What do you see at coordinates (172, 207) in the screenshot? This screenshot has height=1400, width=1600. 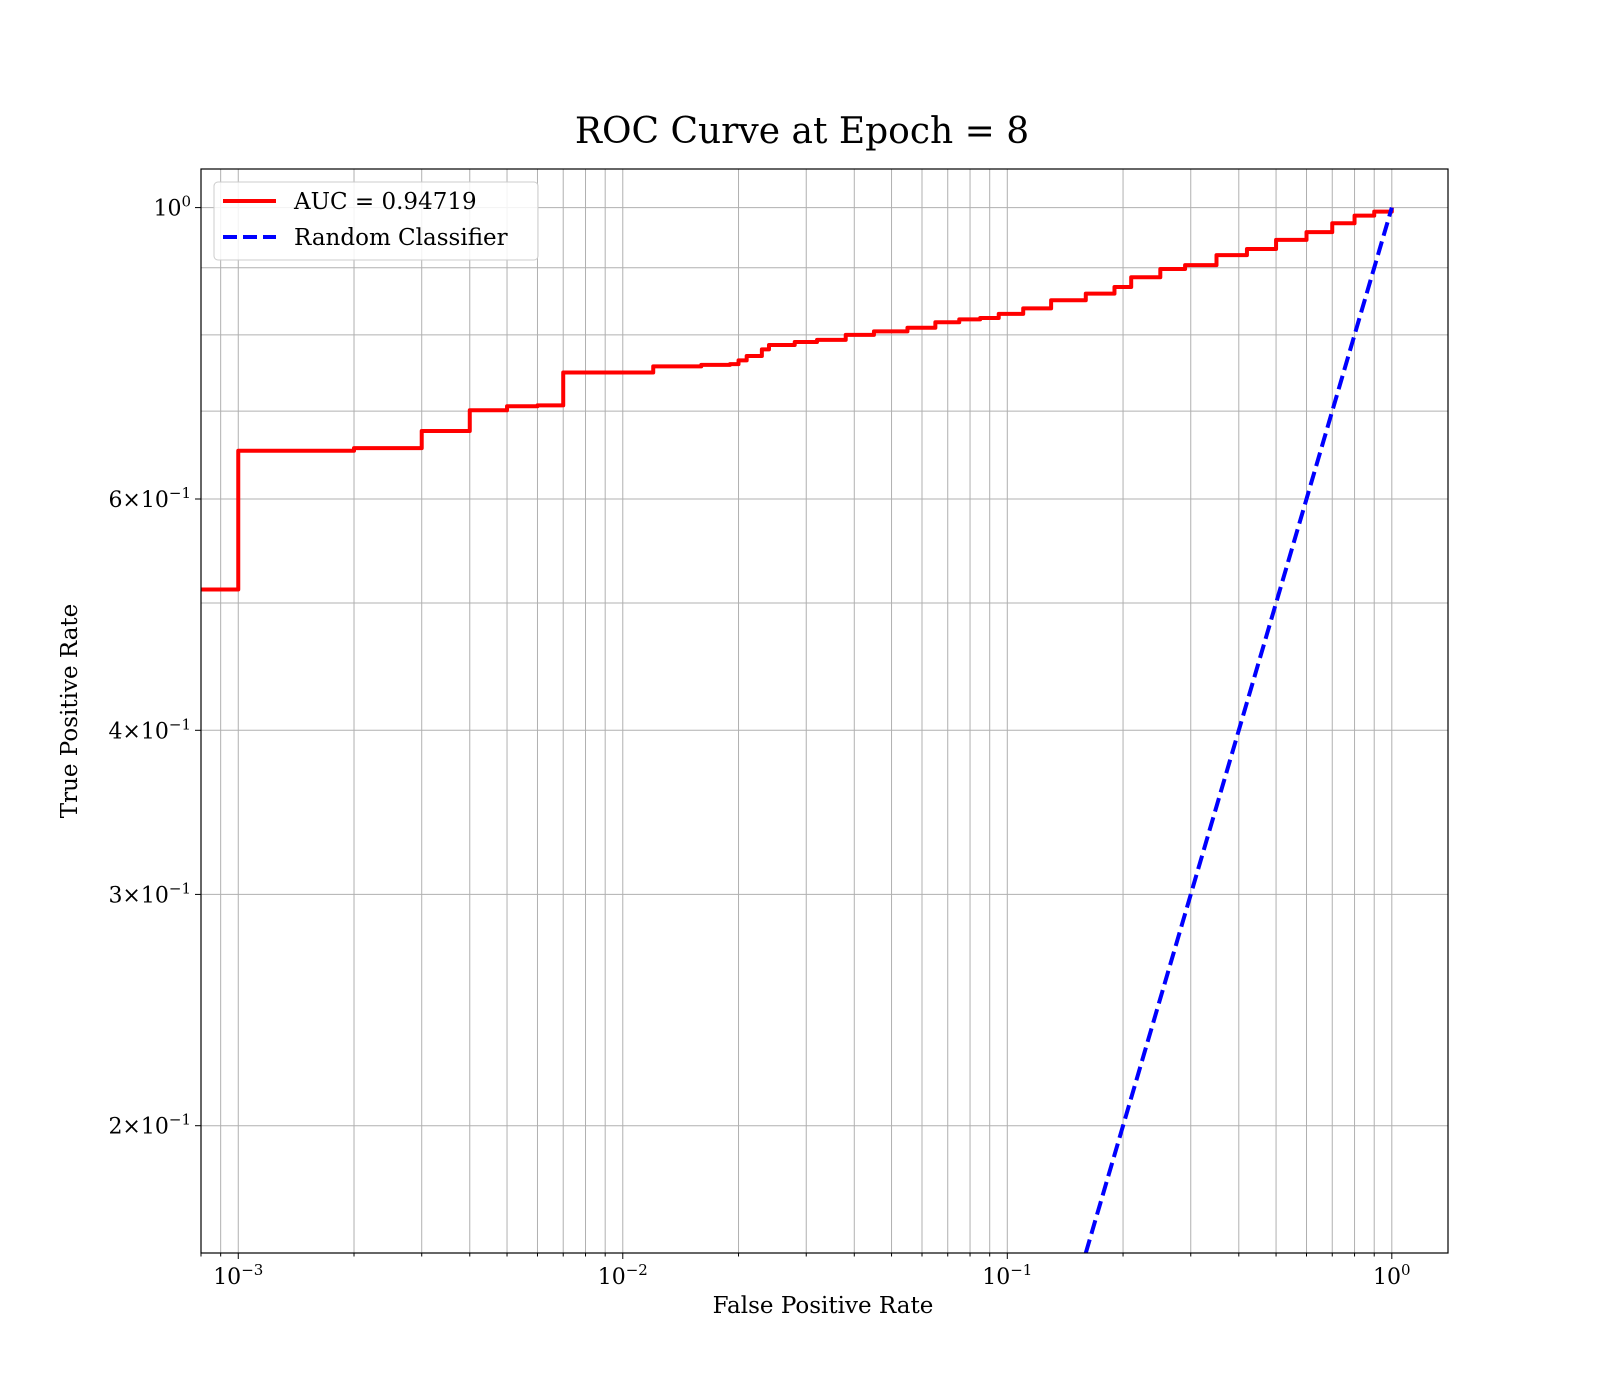 I see `y-tick-label: 100` at bounding box center [172, 207].